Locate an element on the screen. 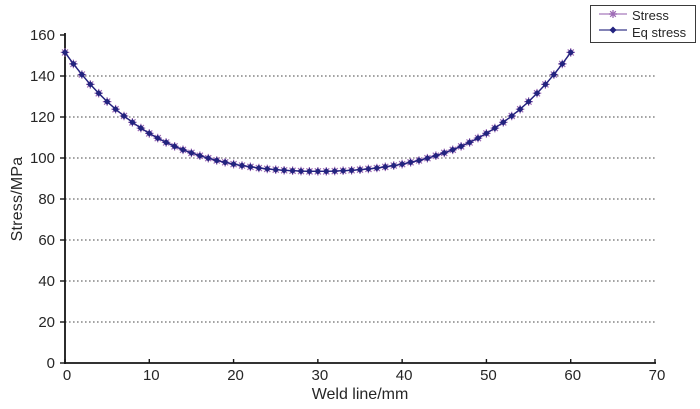  y-tick-label-160: 160 is located at coordinates (42, 35).